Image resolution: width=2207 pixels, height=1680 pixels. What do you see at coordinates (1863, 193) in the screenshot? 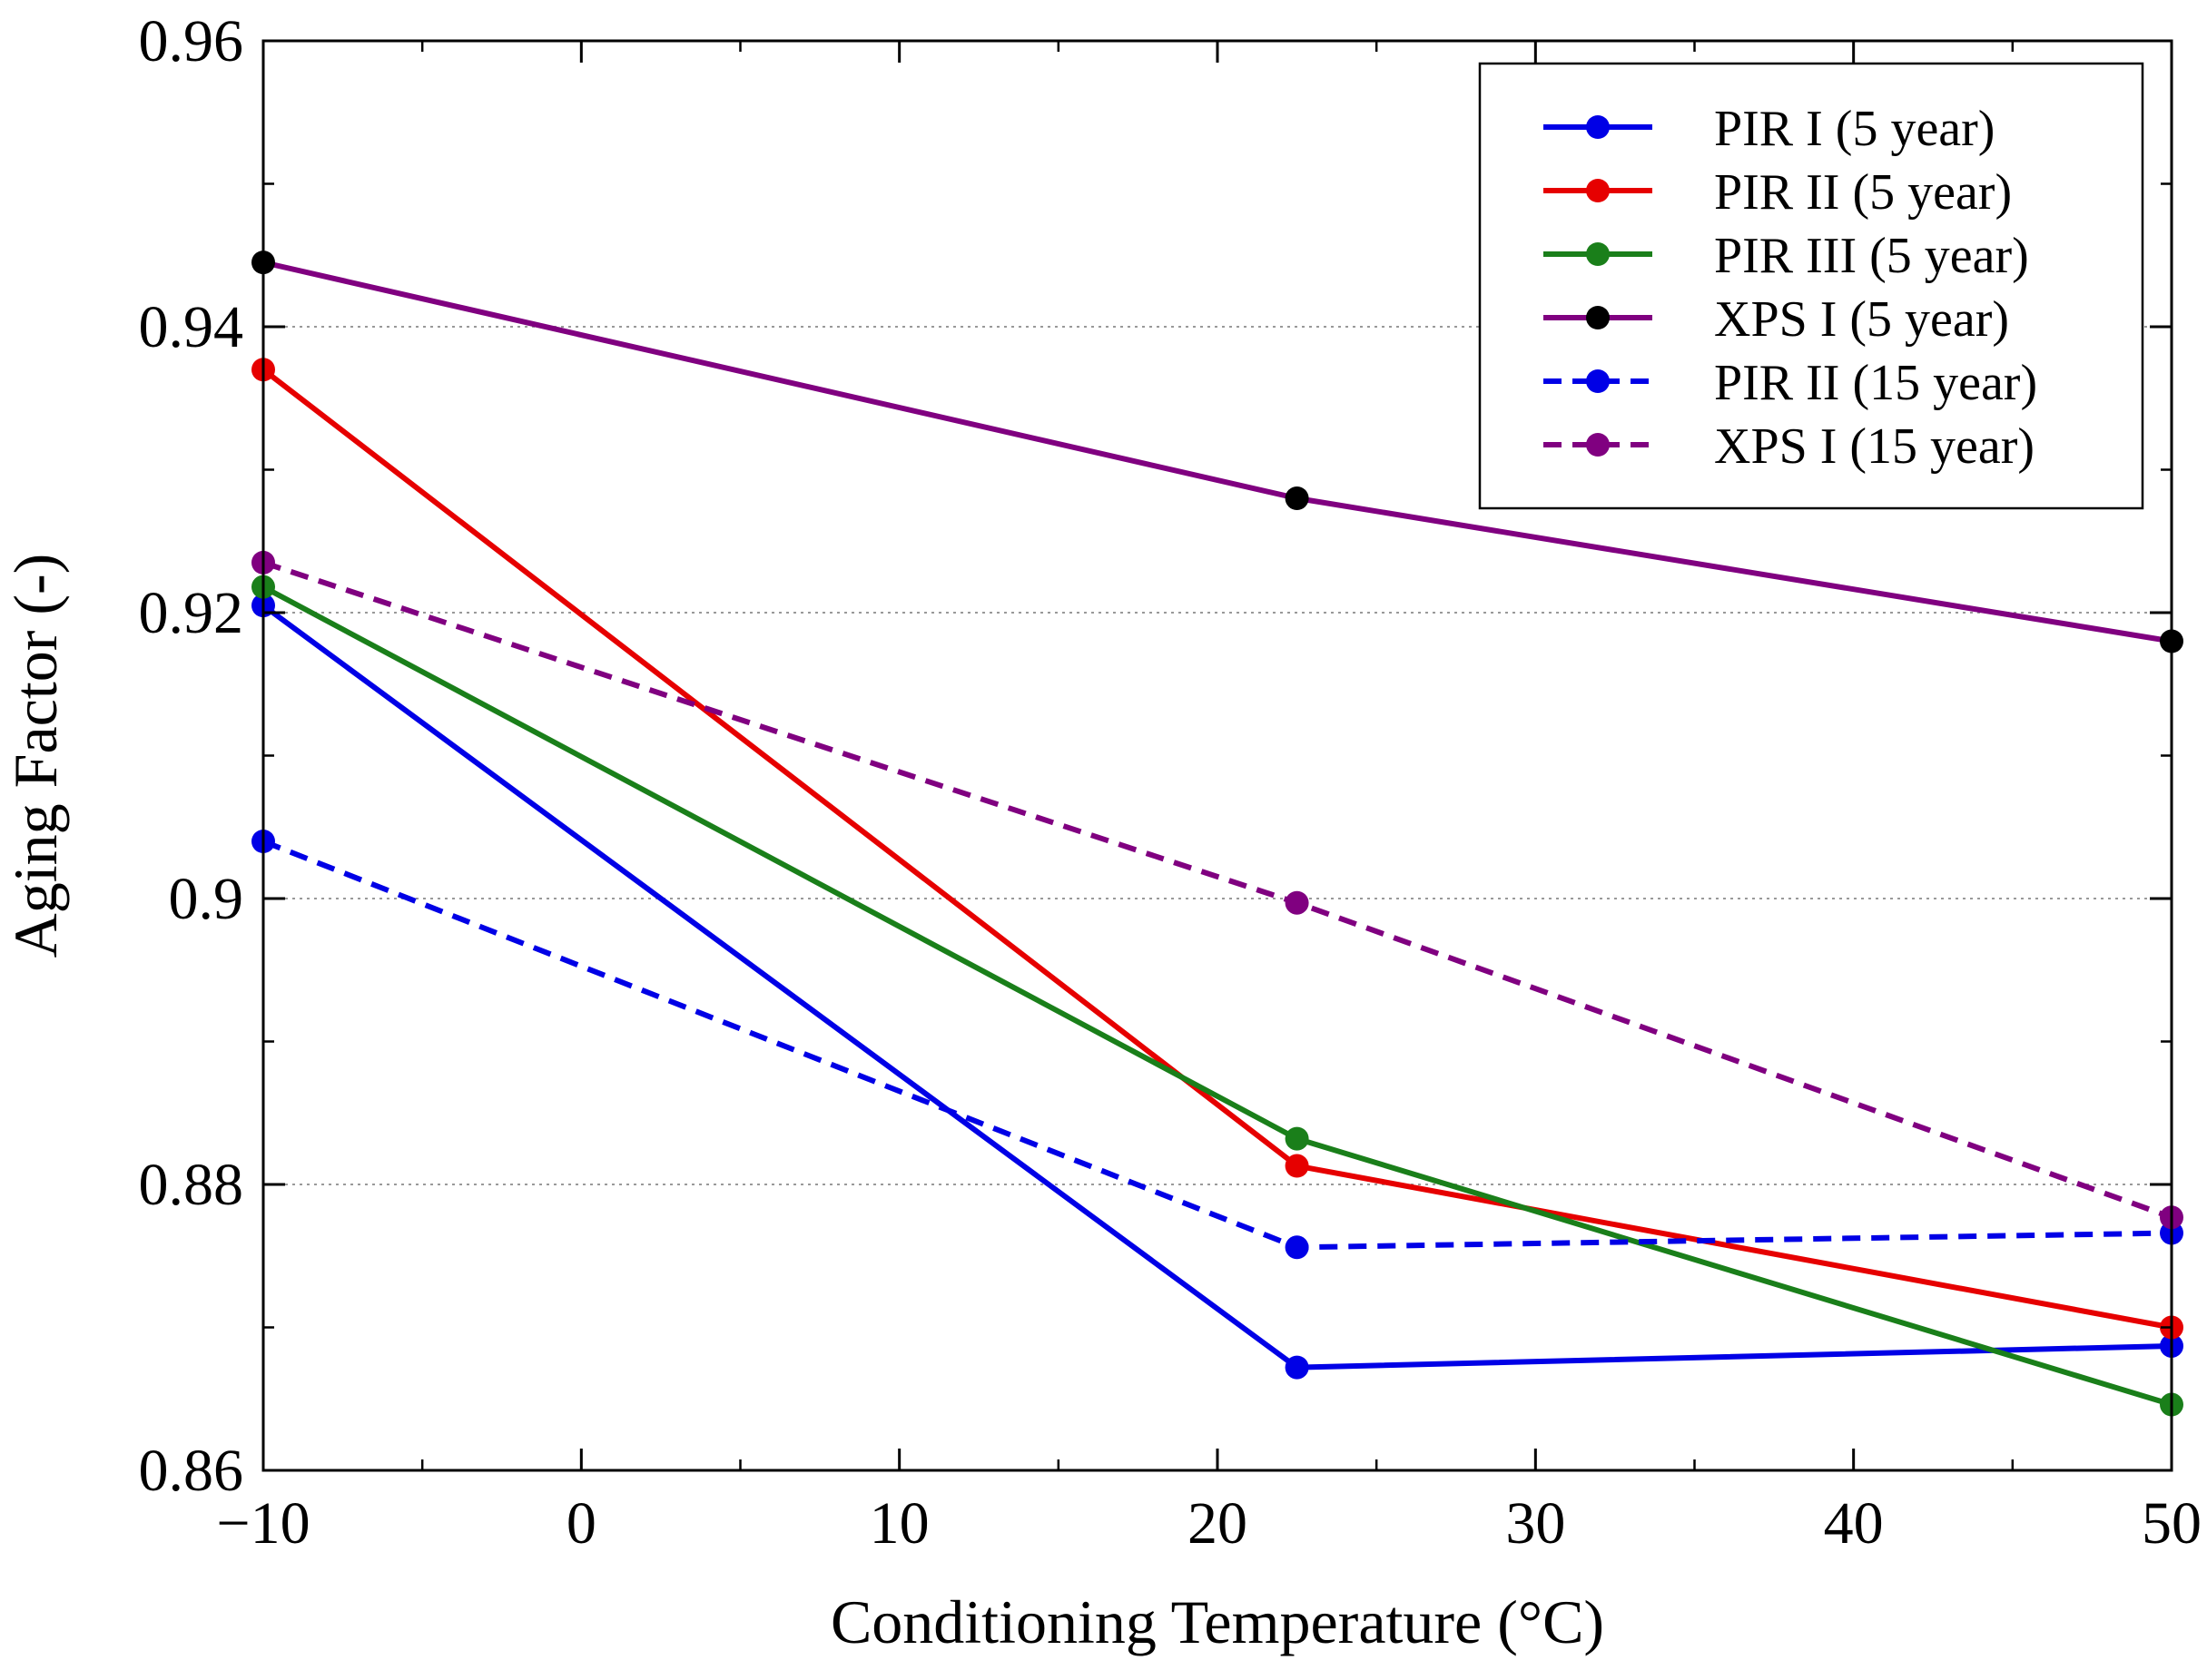
I see `legend-label: PIR II (5 year)` at bounding box center [1863, 193].